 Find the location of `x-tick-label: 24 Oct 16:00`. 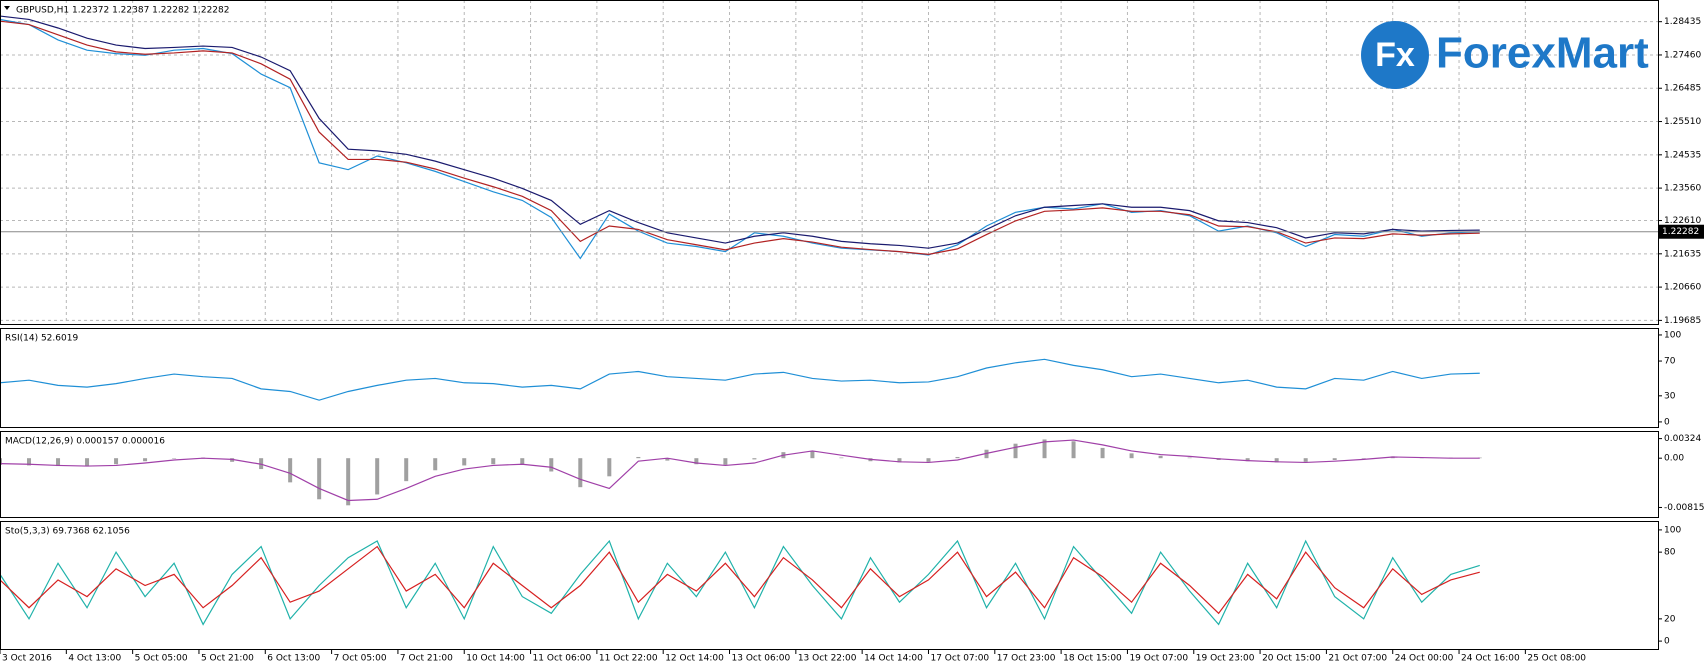

x-tick-label: 24 Oct 16:00 is located at coordinates (1490, 659).